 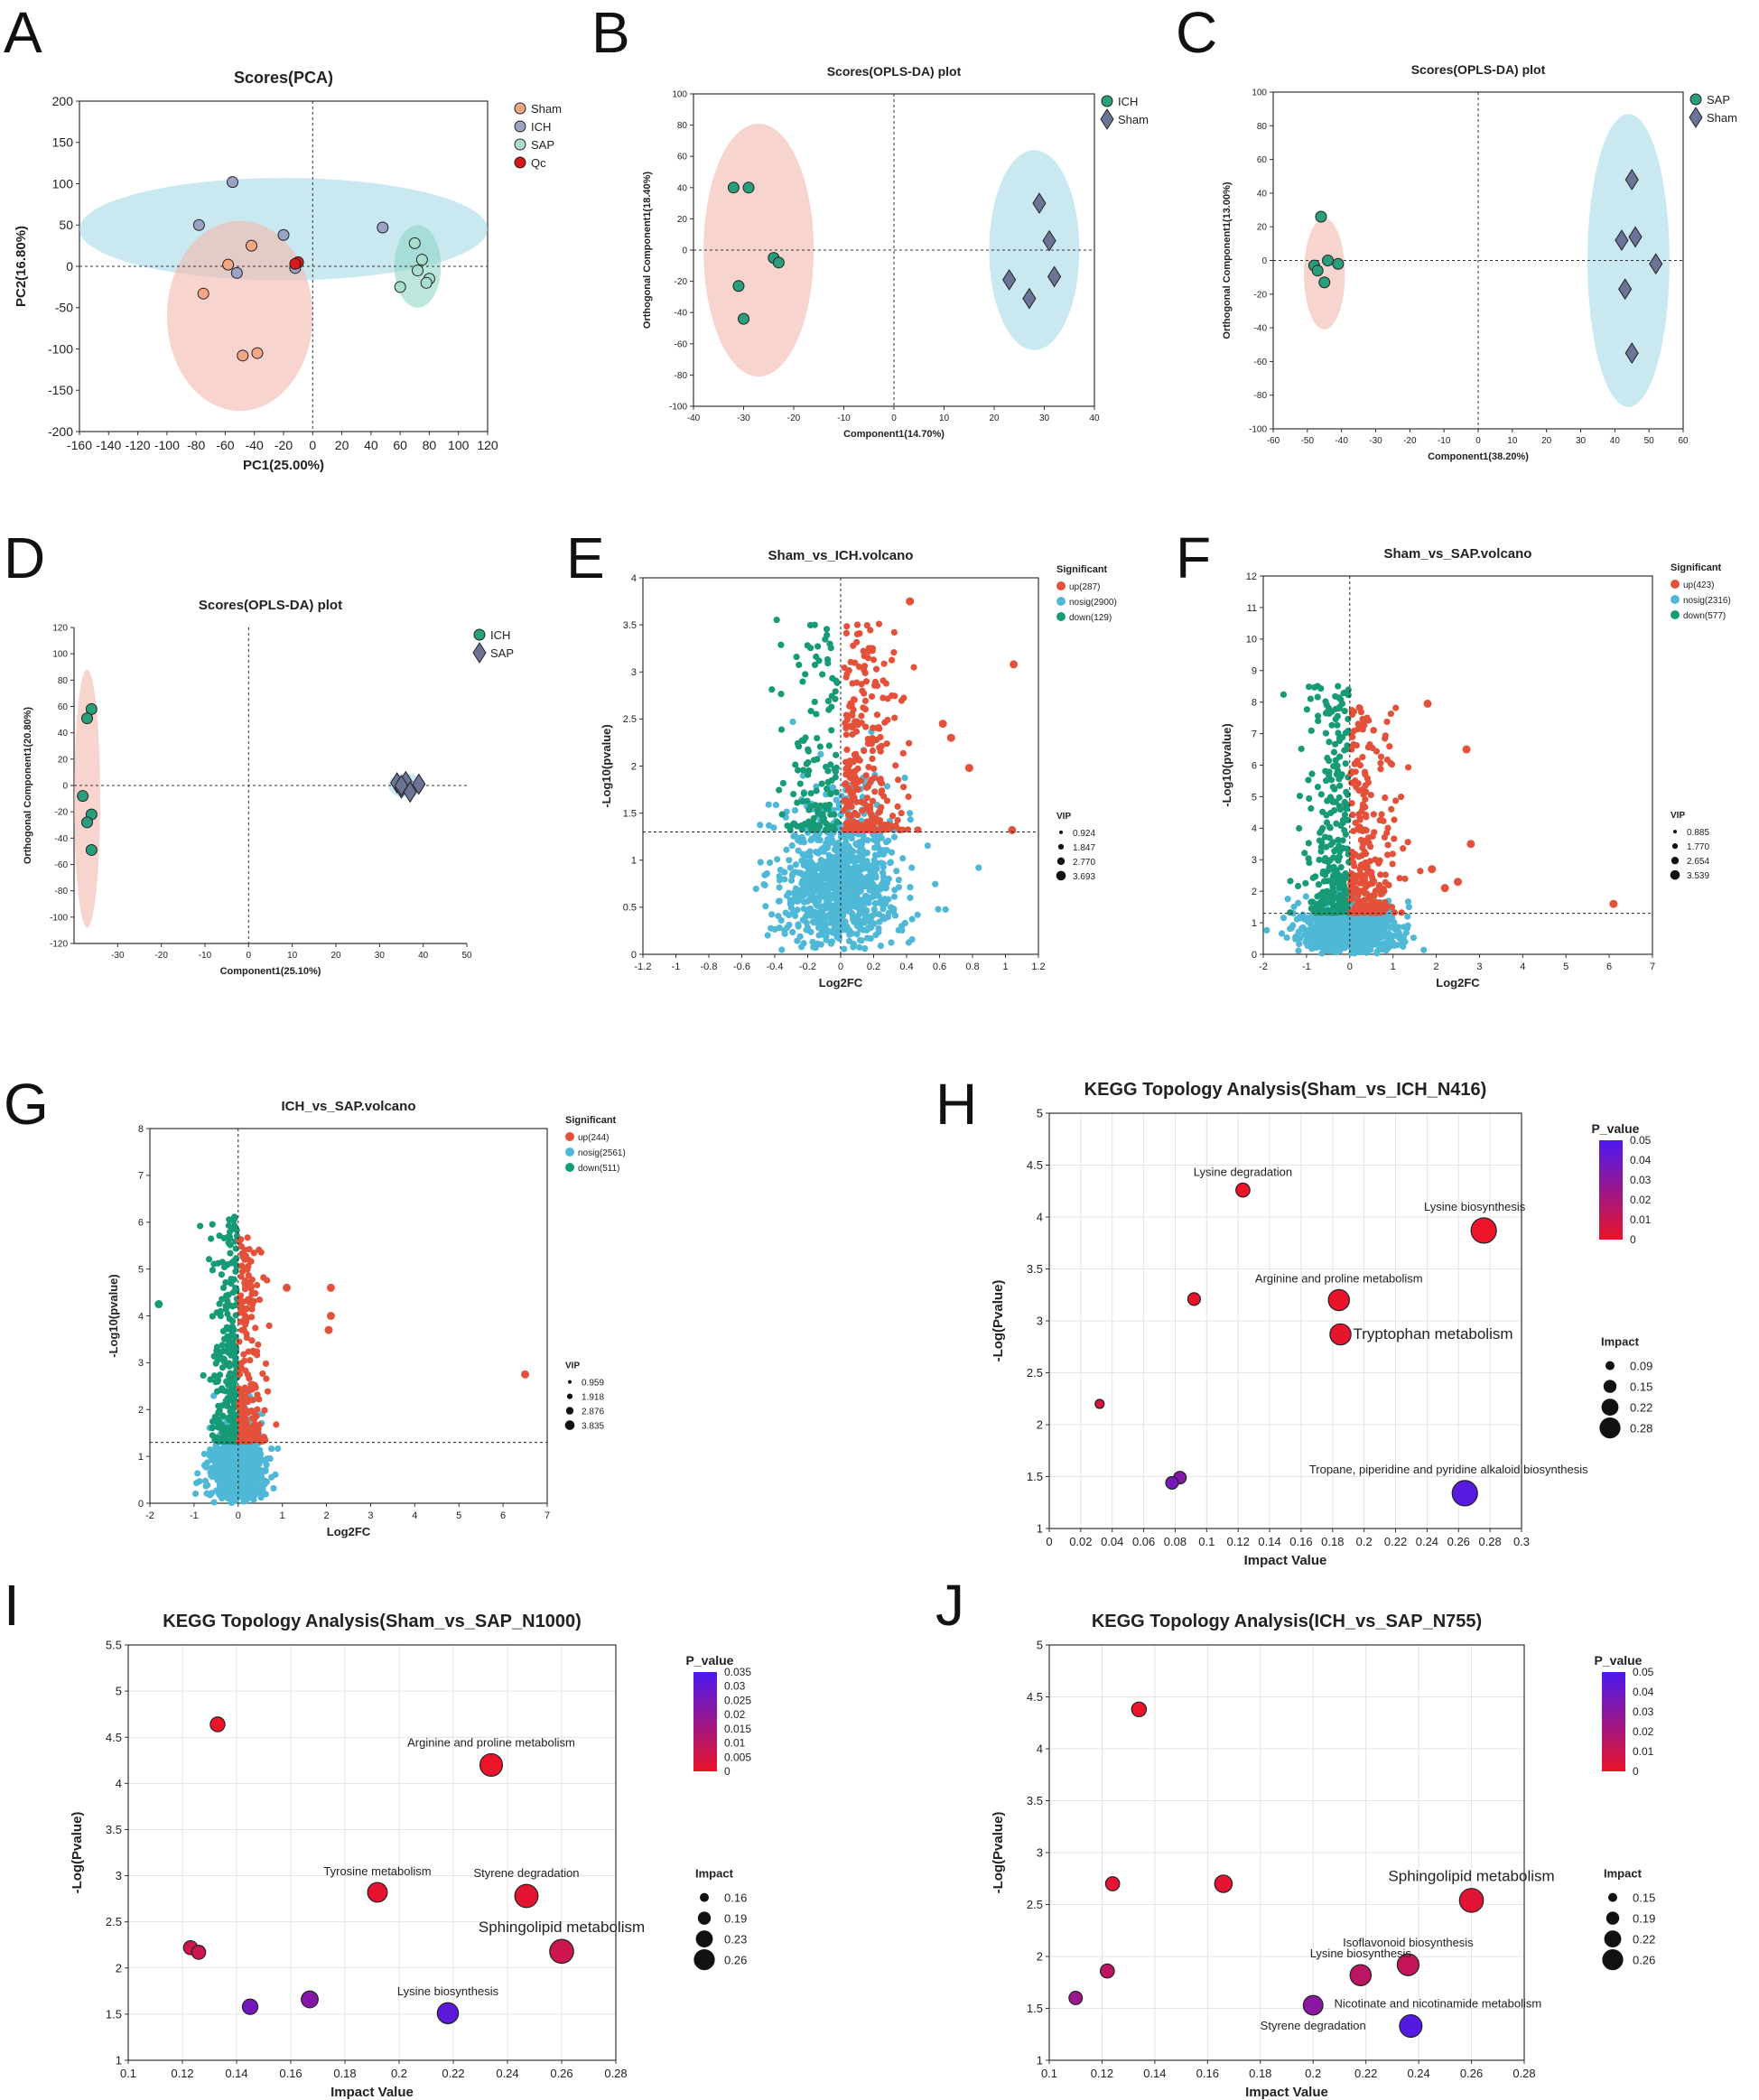 What do you see at coordinates (290, 2073) in the screenshot?
I see `x-tick-label: 0.16` at bounding box center [290, 2073].